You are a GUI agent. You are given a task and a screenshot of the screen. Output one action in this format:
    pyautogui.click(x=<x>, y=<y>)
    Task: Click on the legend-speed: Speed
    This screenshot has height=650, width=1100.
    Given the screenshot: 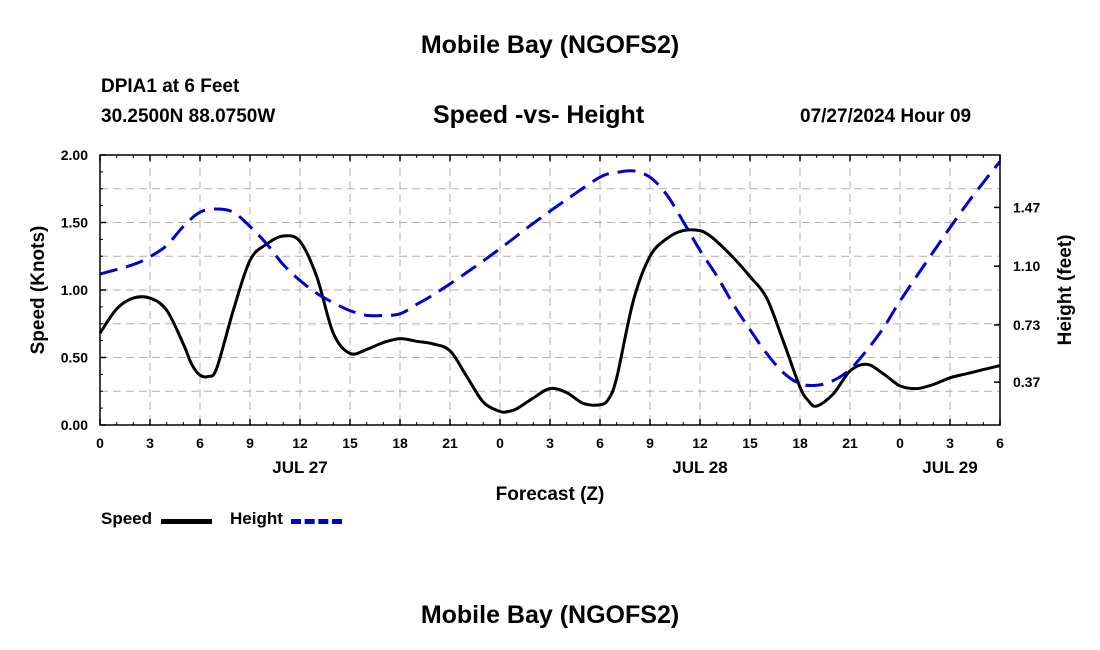 What is the action you would take?
    pyautogui.click(x=126, y=520)
    